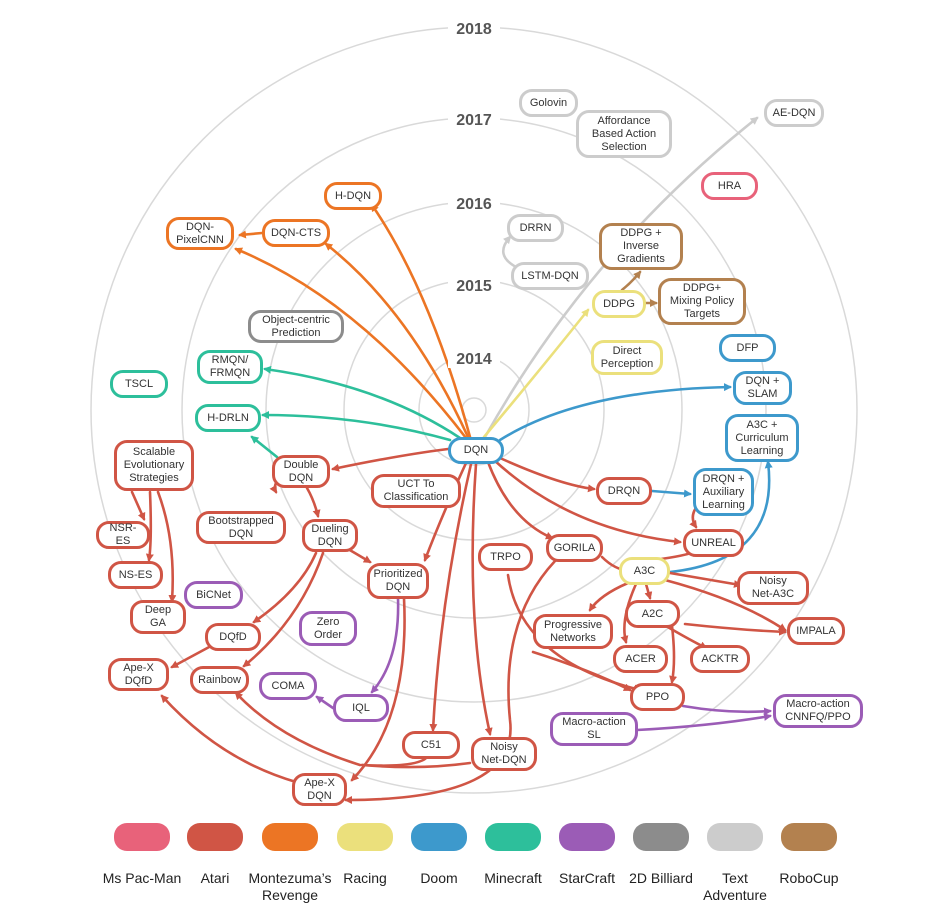  I want to click on node-dqn: DQN, so click(476, 450).